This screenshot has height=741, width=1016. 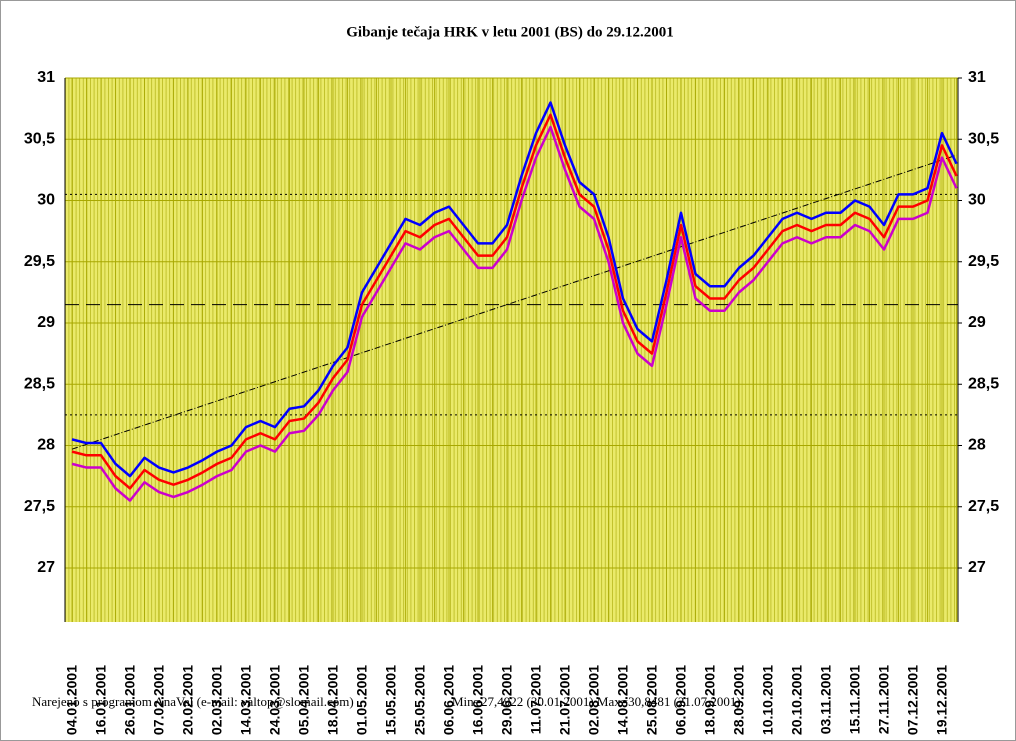 I want to click on x-tick-label: 01.05.2001, so click(x=362, y=700).